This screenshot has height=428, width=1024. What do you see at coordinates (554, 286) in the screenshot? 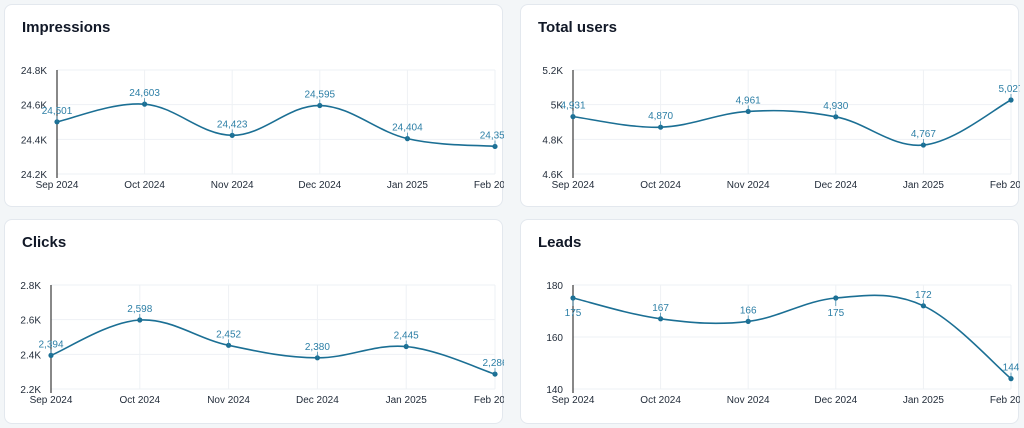
I see `leads-ytick-label: 180` at bounding box center [554, 286].